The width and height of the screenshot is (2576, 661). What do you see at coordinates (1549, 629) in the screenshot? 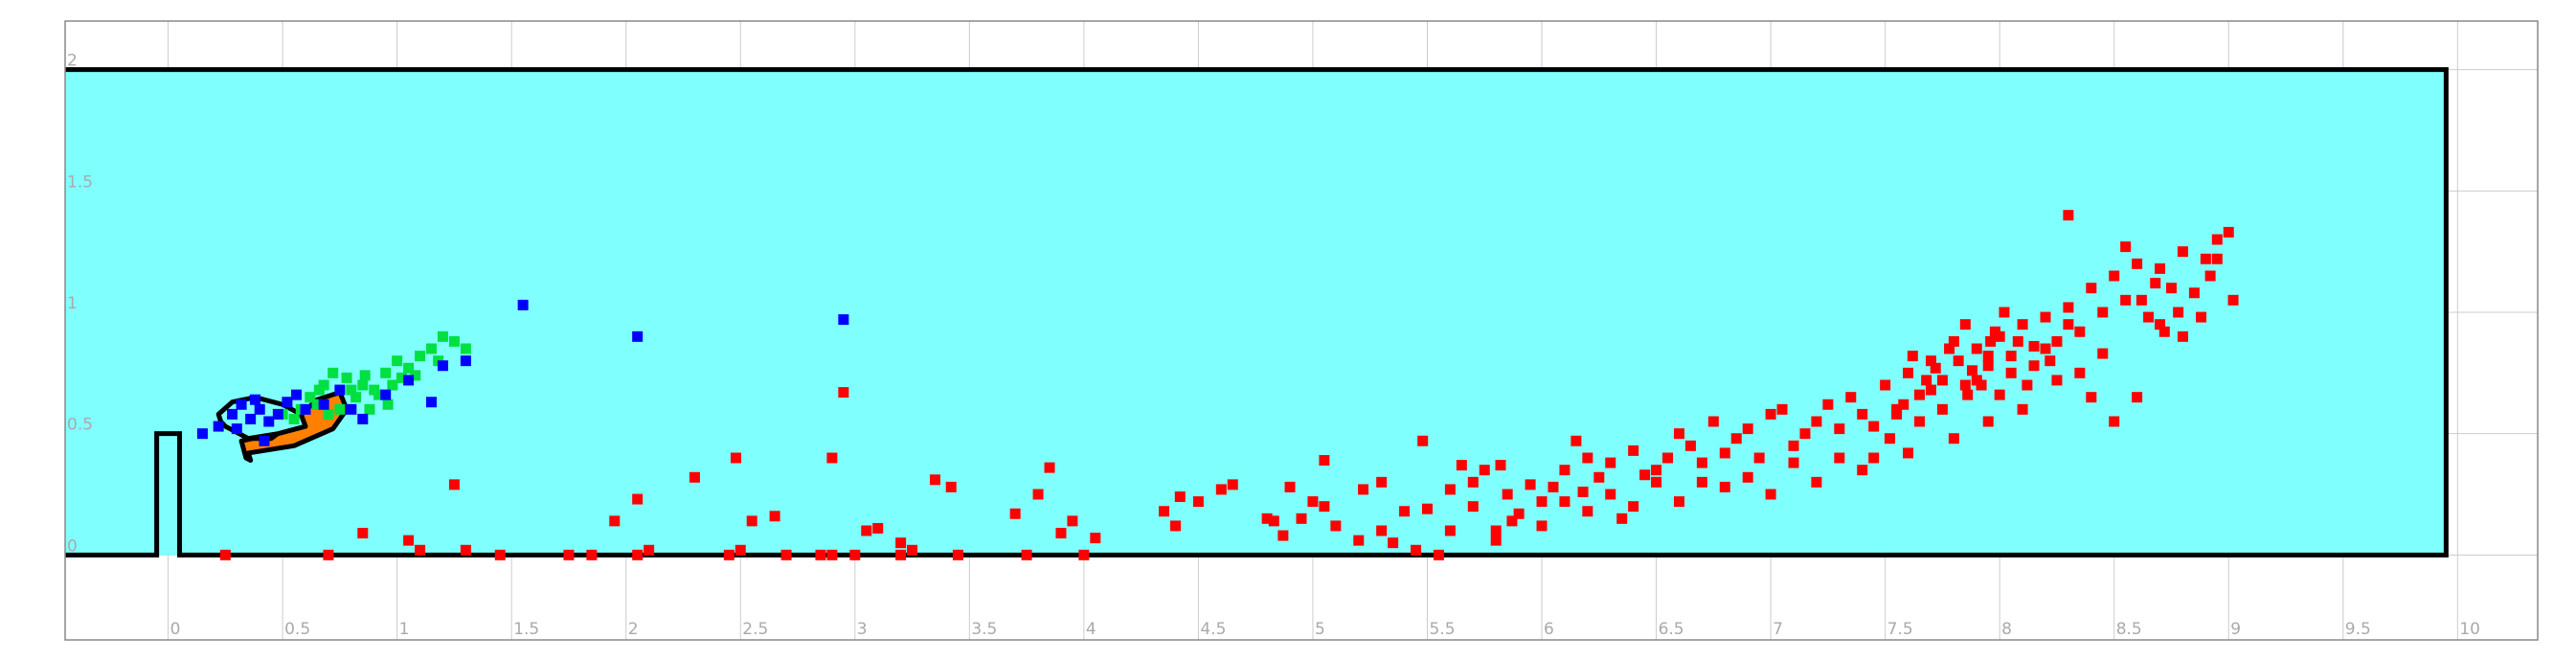
I see `x-tick-label: 6` at bounding box center [1549, 629].